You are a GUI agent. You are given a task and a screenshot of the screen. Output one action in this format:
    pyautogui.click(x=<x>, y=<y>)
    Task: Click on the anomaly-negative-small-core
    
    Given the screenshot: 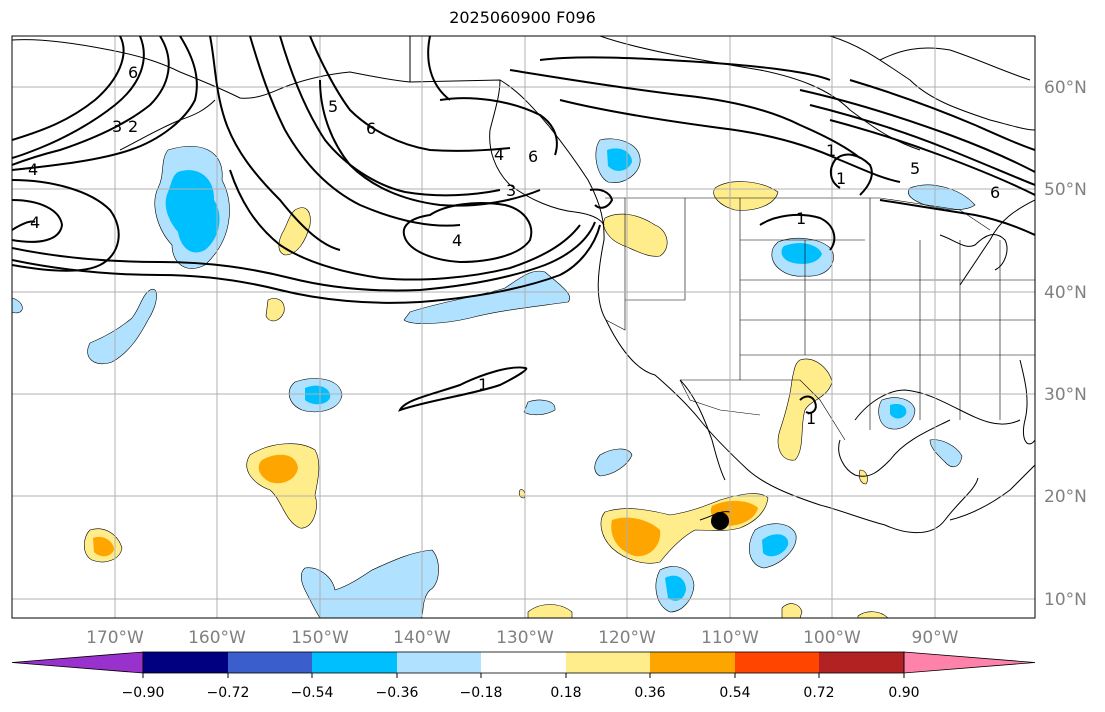 What is the action you would take?
    pyautogui.click(x=318, y=395)
    